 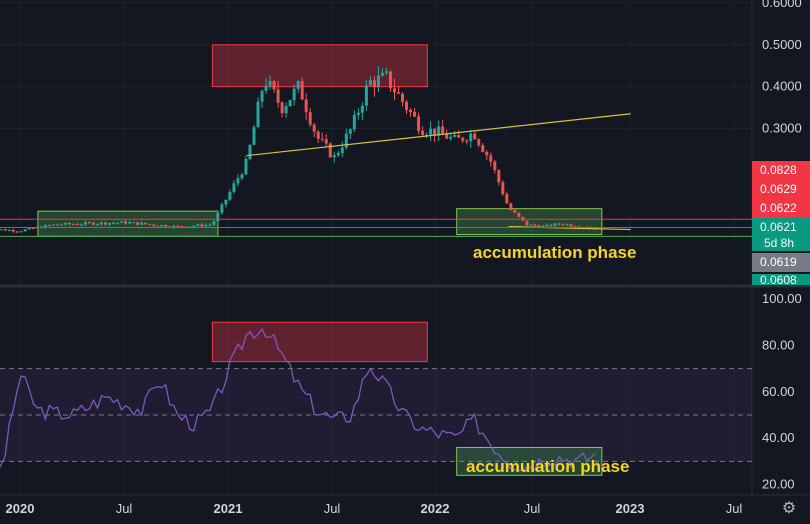 I want to click on price-tick-3: 0.3000, so click(x=782, y=127).